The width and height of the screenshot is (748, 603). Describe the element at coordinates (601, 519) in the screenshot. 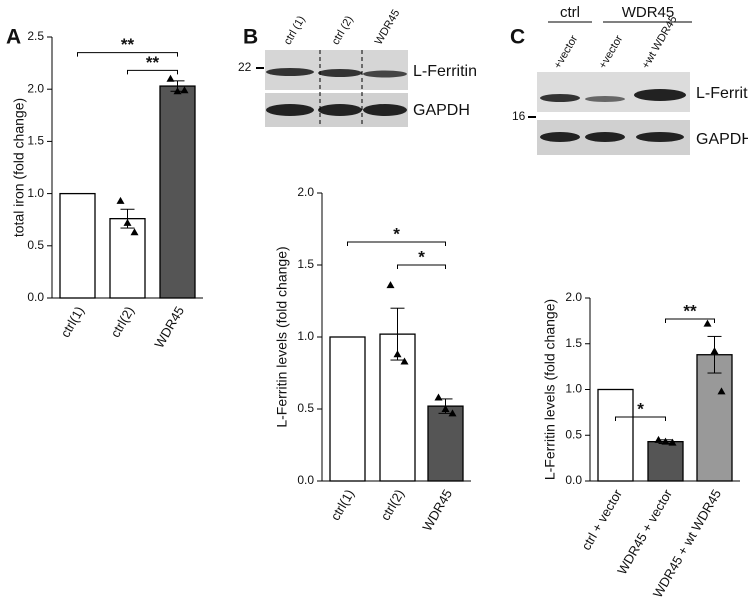

I see `x-tick-label: ctrl + vector` at that location.